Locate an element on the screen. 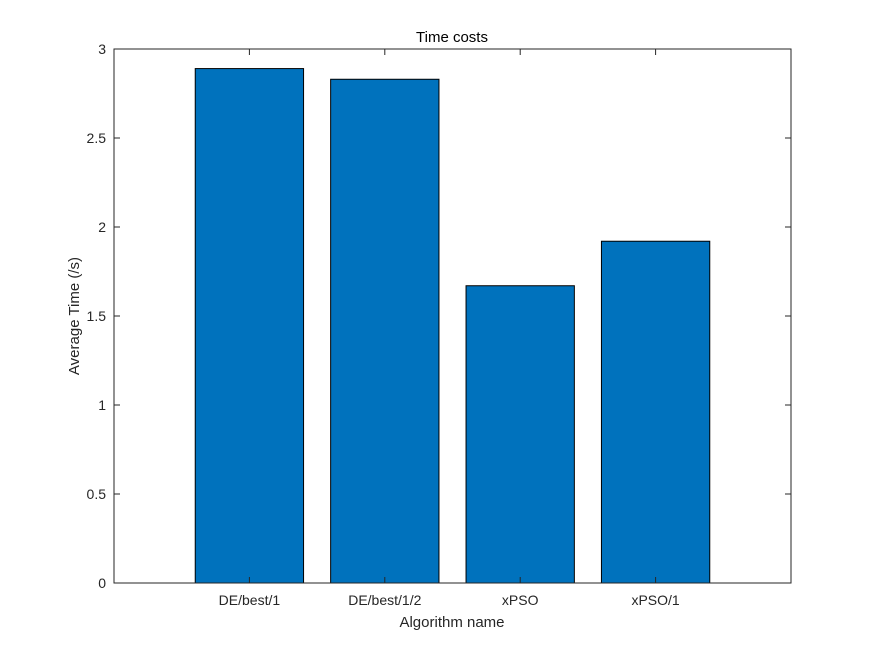 This screenshot has height=656, width=875. y-tick-label: 3 is located at coordinates (102, 49).